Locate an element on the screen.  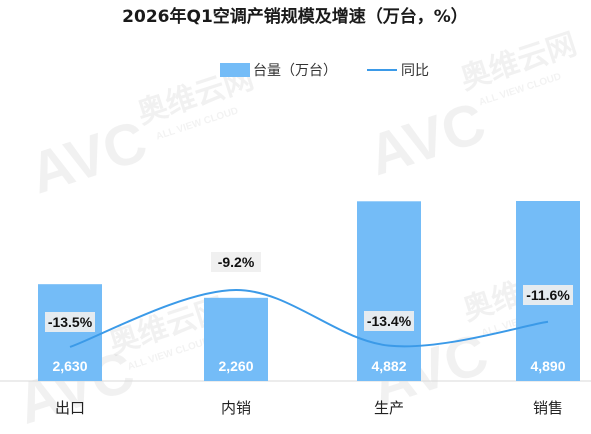
yoy-label-3: -11.6% is located at coordinates (548, 295).